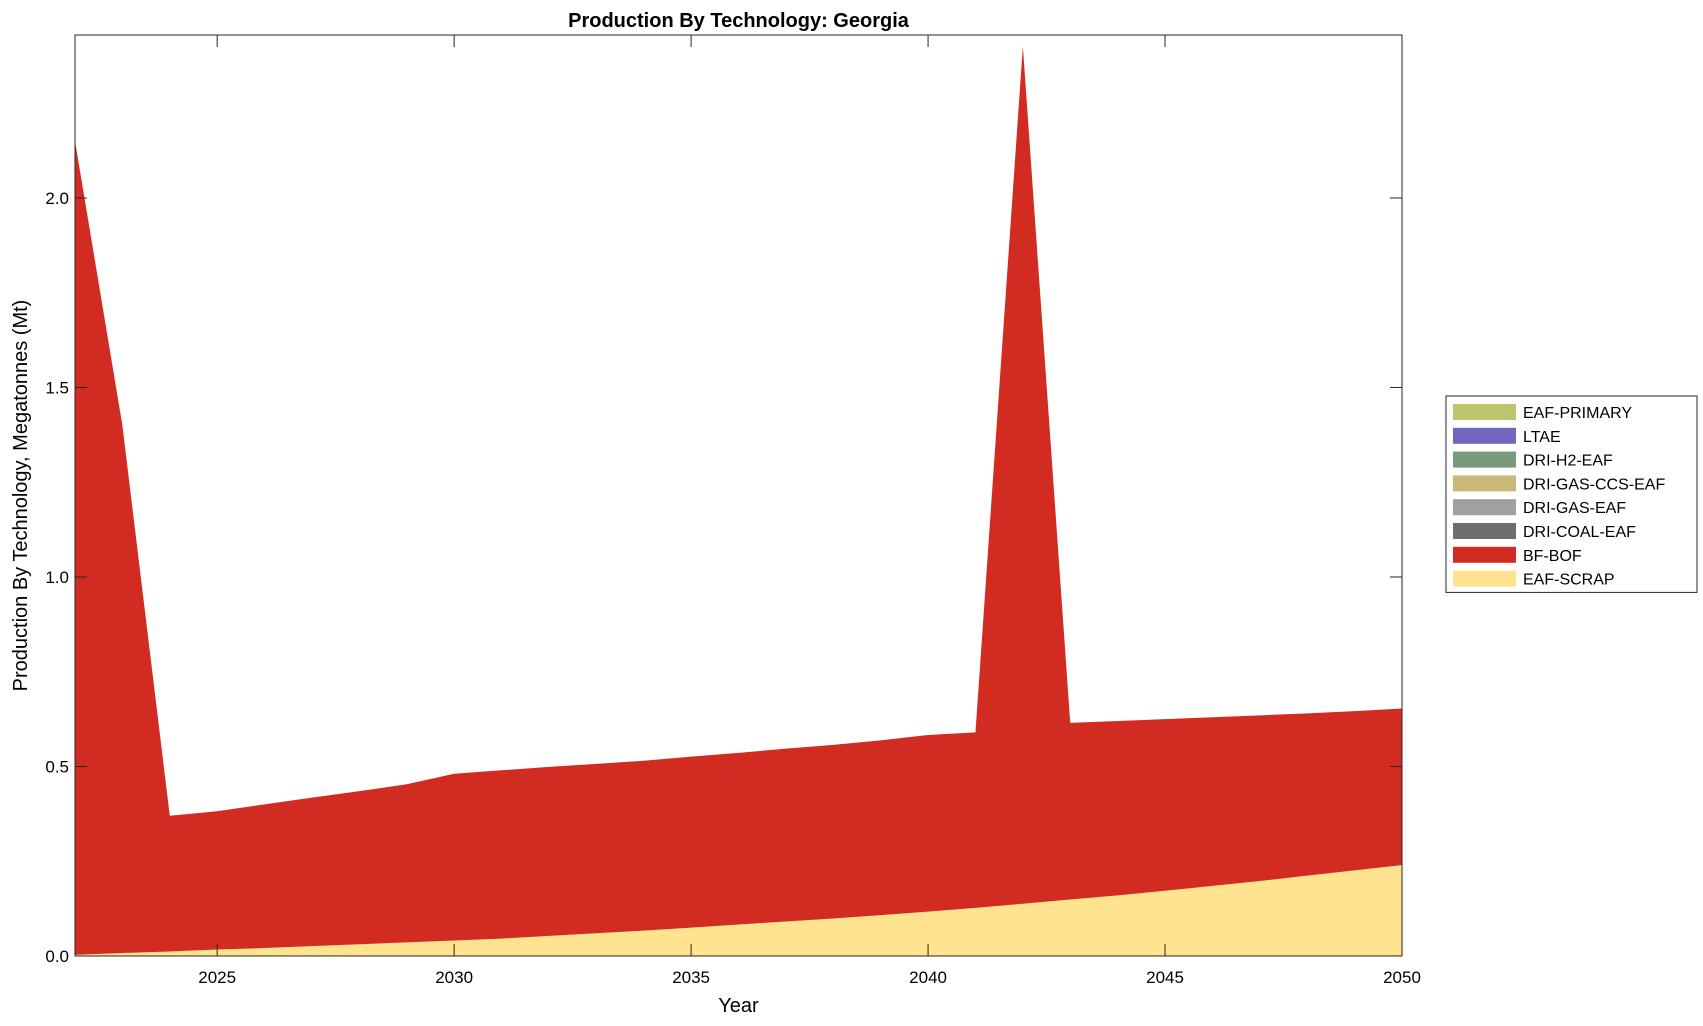  Describe the element at coordinates (1165, 977) in the screenshot. I see `x-tick-label: 2045` at that location.